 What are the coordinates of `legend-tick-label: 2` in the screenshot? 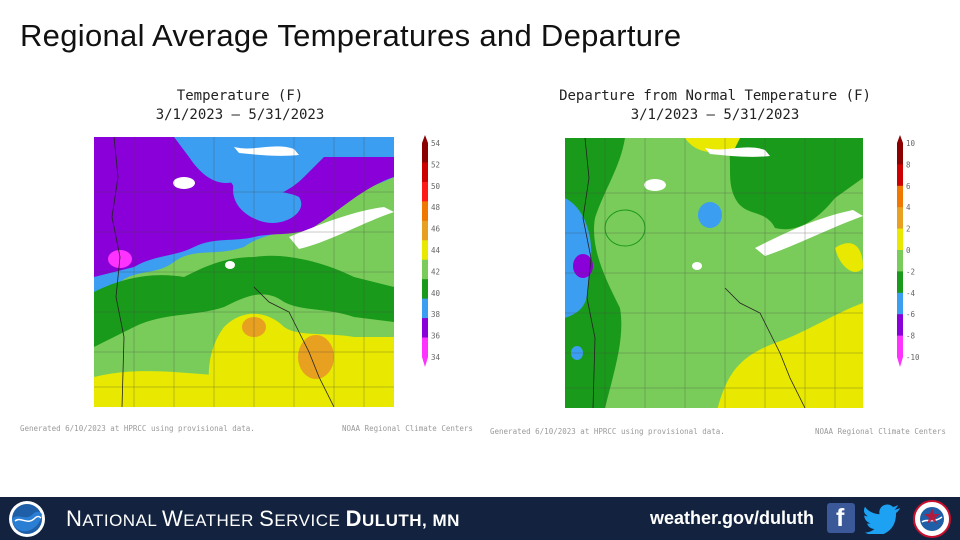 It's located at (908, 229).